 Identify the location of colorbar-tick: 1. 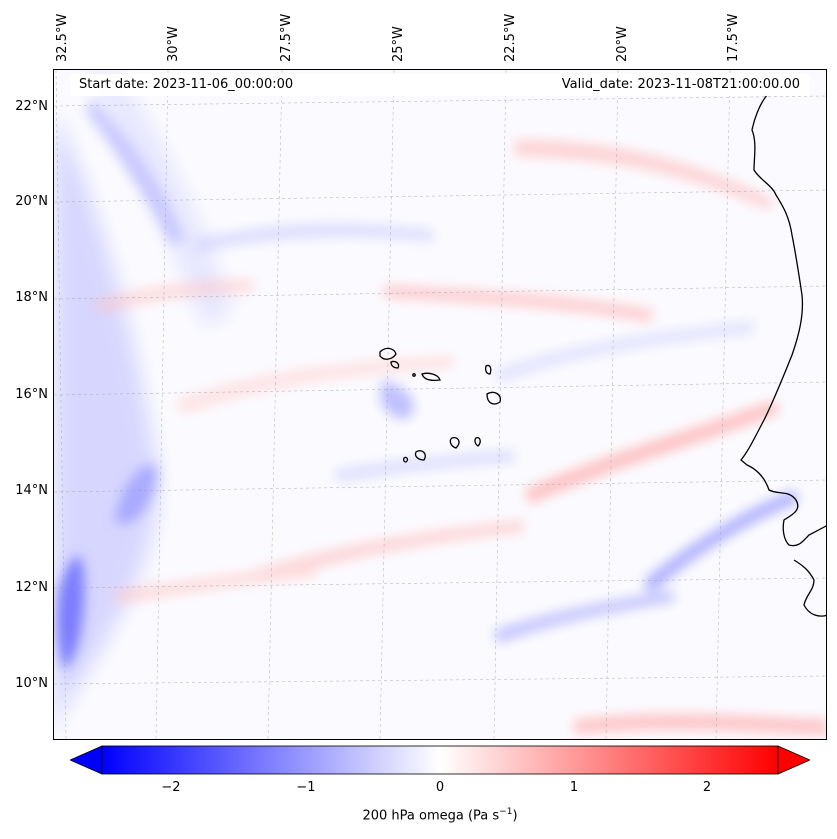
(574, 787).